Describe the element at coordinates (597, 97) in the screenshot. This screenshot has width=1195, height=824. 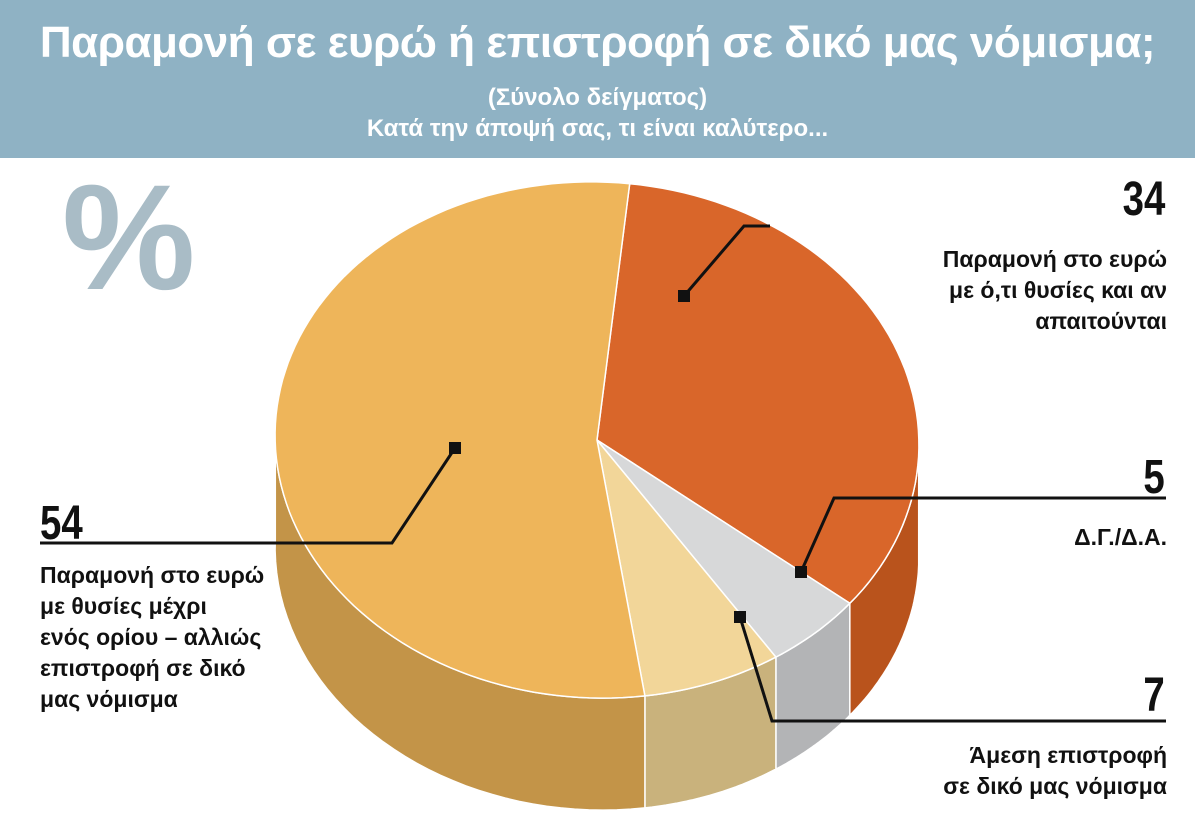
I see `chart-subtitle: (Σύνολο δείγματος)` at that location.